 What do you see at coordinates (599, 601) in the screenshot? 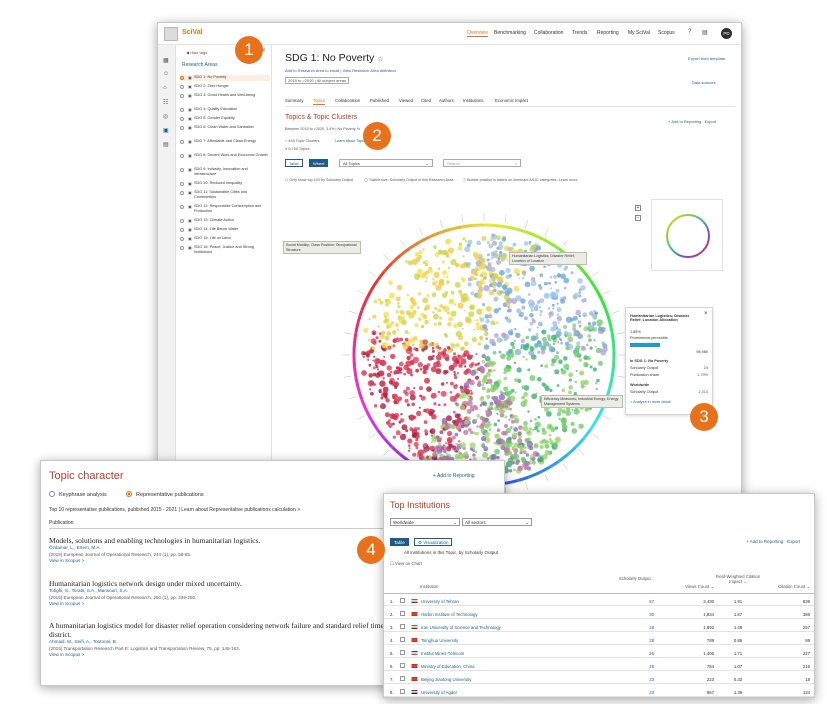
I see `table-row: 1. University of Tehran 57 3,430 1.91 839` at bounding box center [599, 601].